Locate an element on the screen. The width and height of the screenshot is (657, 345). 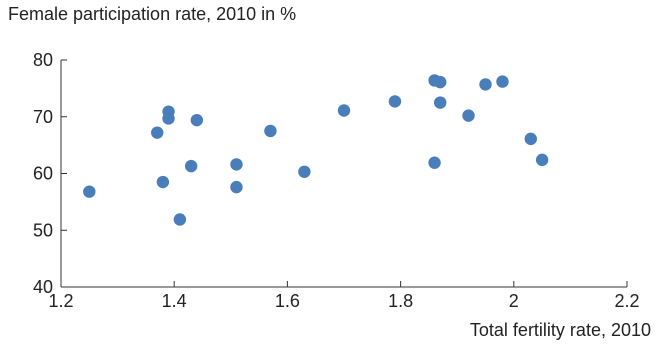
x-tick-label: 2 is located at coordinates (514, 301).